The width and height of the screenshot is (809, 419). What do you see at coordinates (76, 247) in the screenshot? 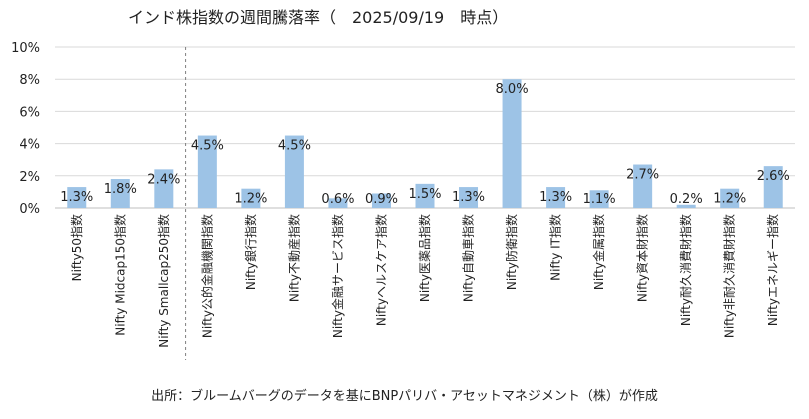
I see `category-label: Nifty50指数` at bounding box center [76, 247].